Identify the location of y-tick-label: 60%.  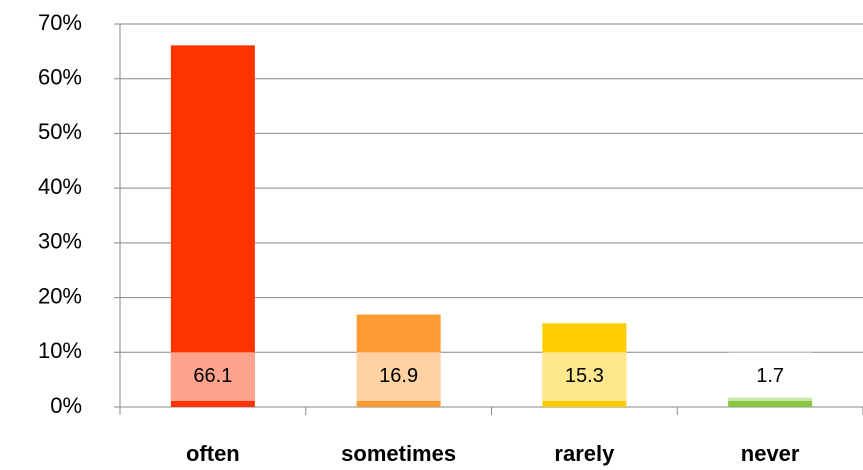
(60, 77).